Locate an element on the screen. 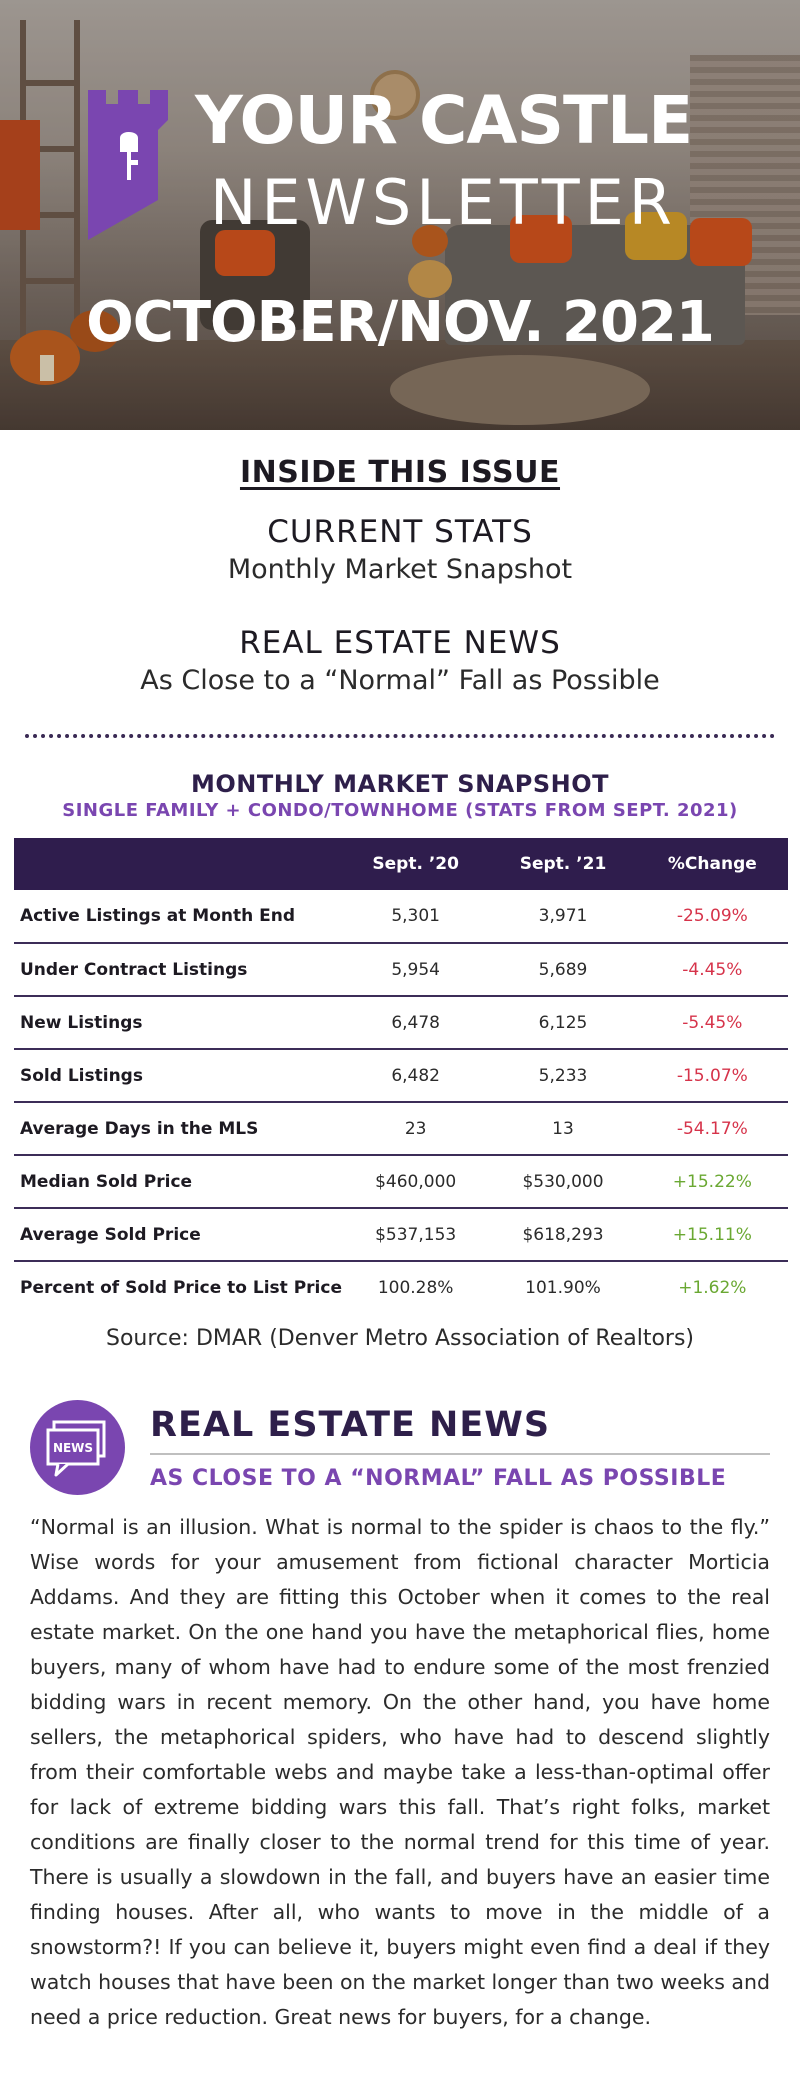 The height and width of the screenshot is (2083, 800). news-badge: NEWS is located at coordinates (77, 1447).